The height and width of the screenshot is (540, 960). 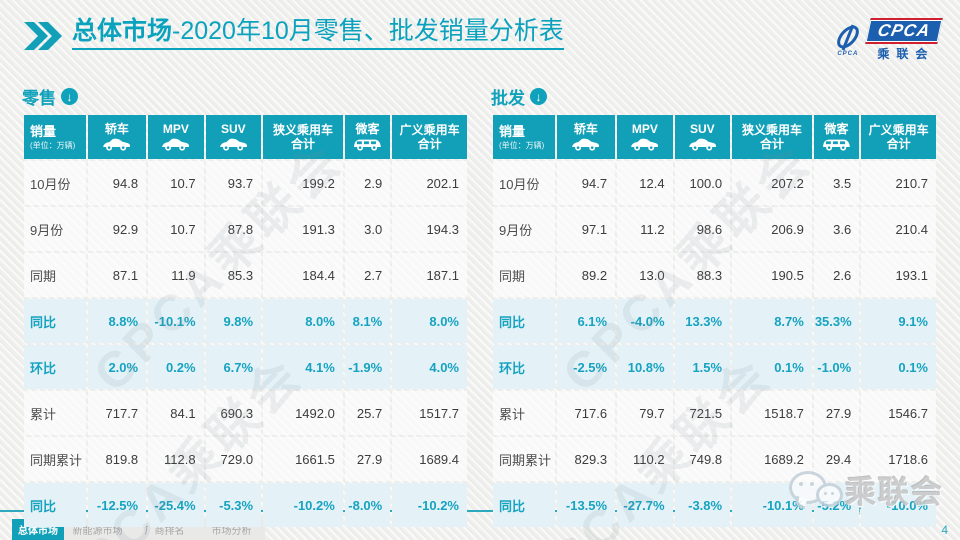 I want to click on column-header: 轿车, so click(x=586, y=137).